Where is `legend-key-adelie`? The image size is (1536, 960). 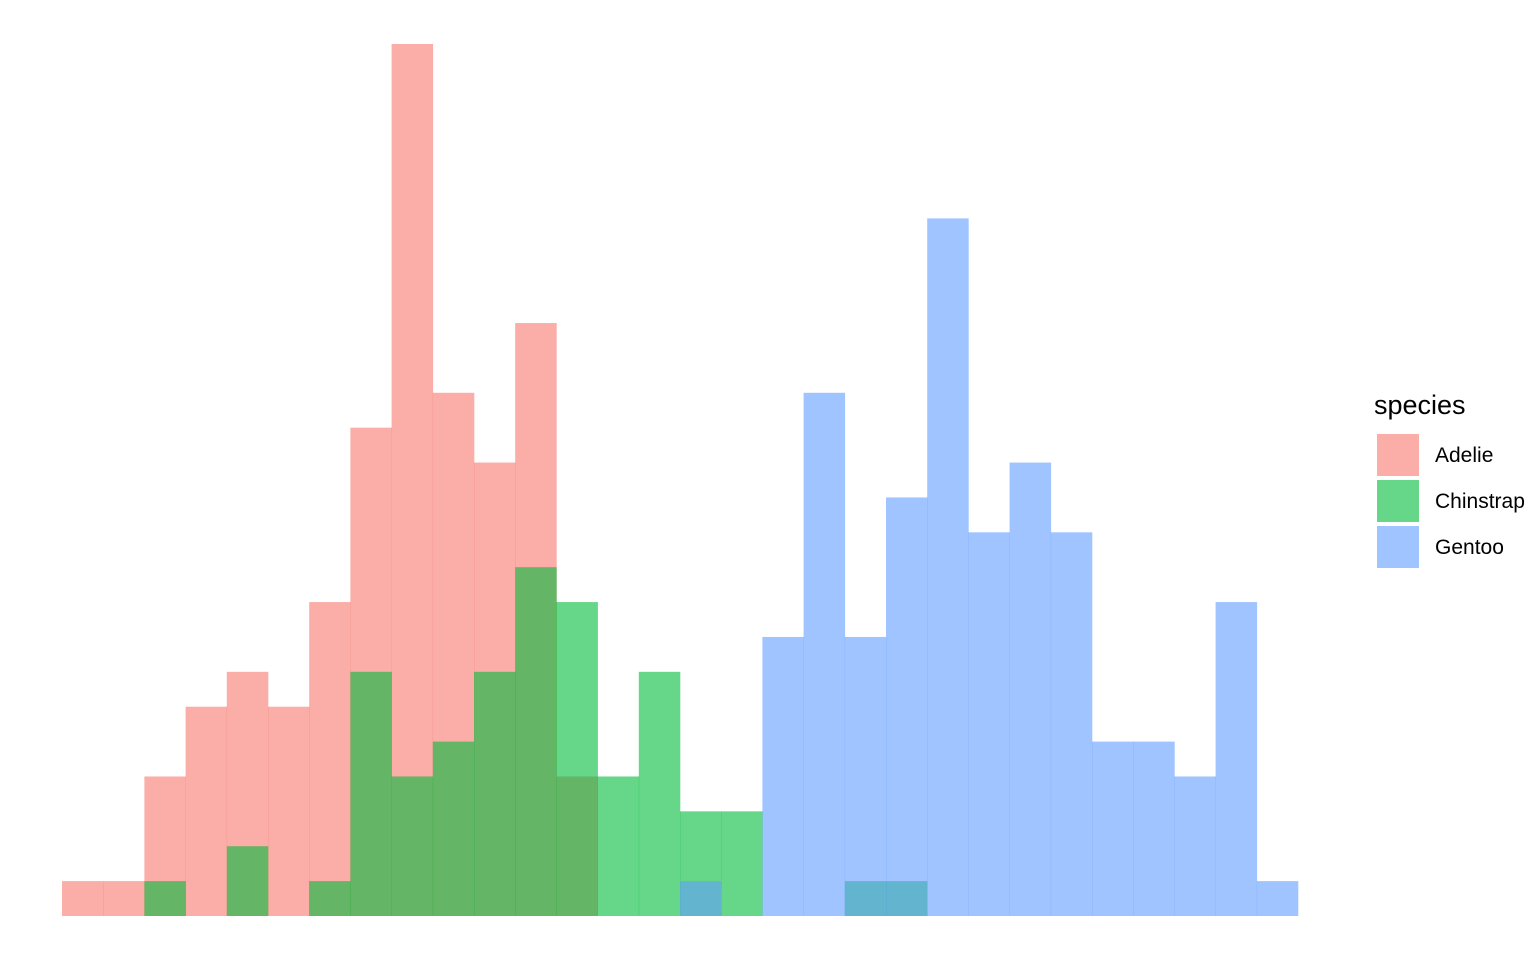
legend-key-adelie is located at coordinates (1398, 455).